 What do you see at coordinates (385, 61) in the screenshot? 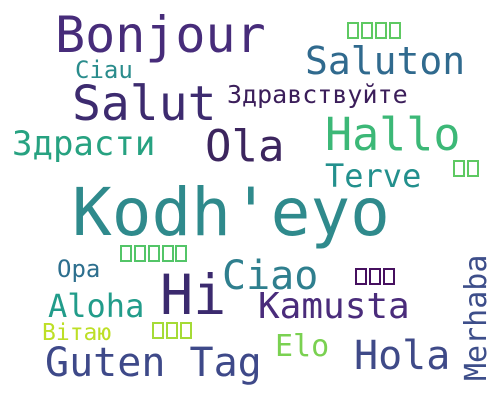
I see `word-saluton: Saluton` at bounding box center [385, 61].